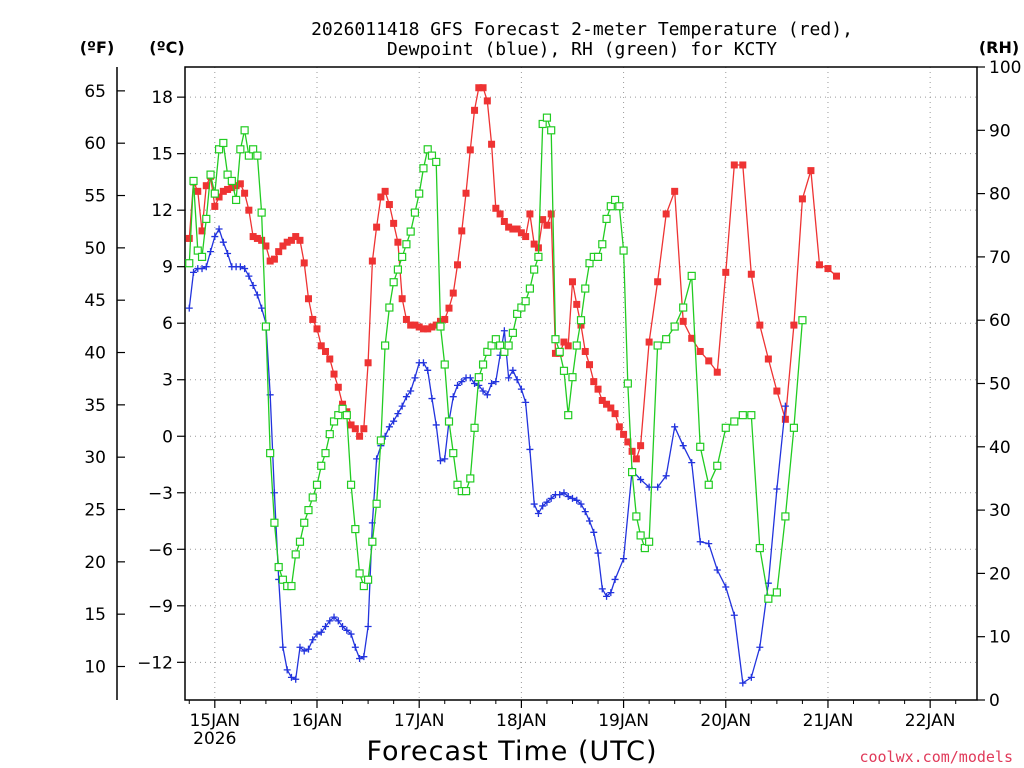 Image resolution: width=1024 pixels, height=768 pixels. Describe the element at coordinates (1000, 638) in the screenshot. I see `rh-tick-label: 10` at that location.